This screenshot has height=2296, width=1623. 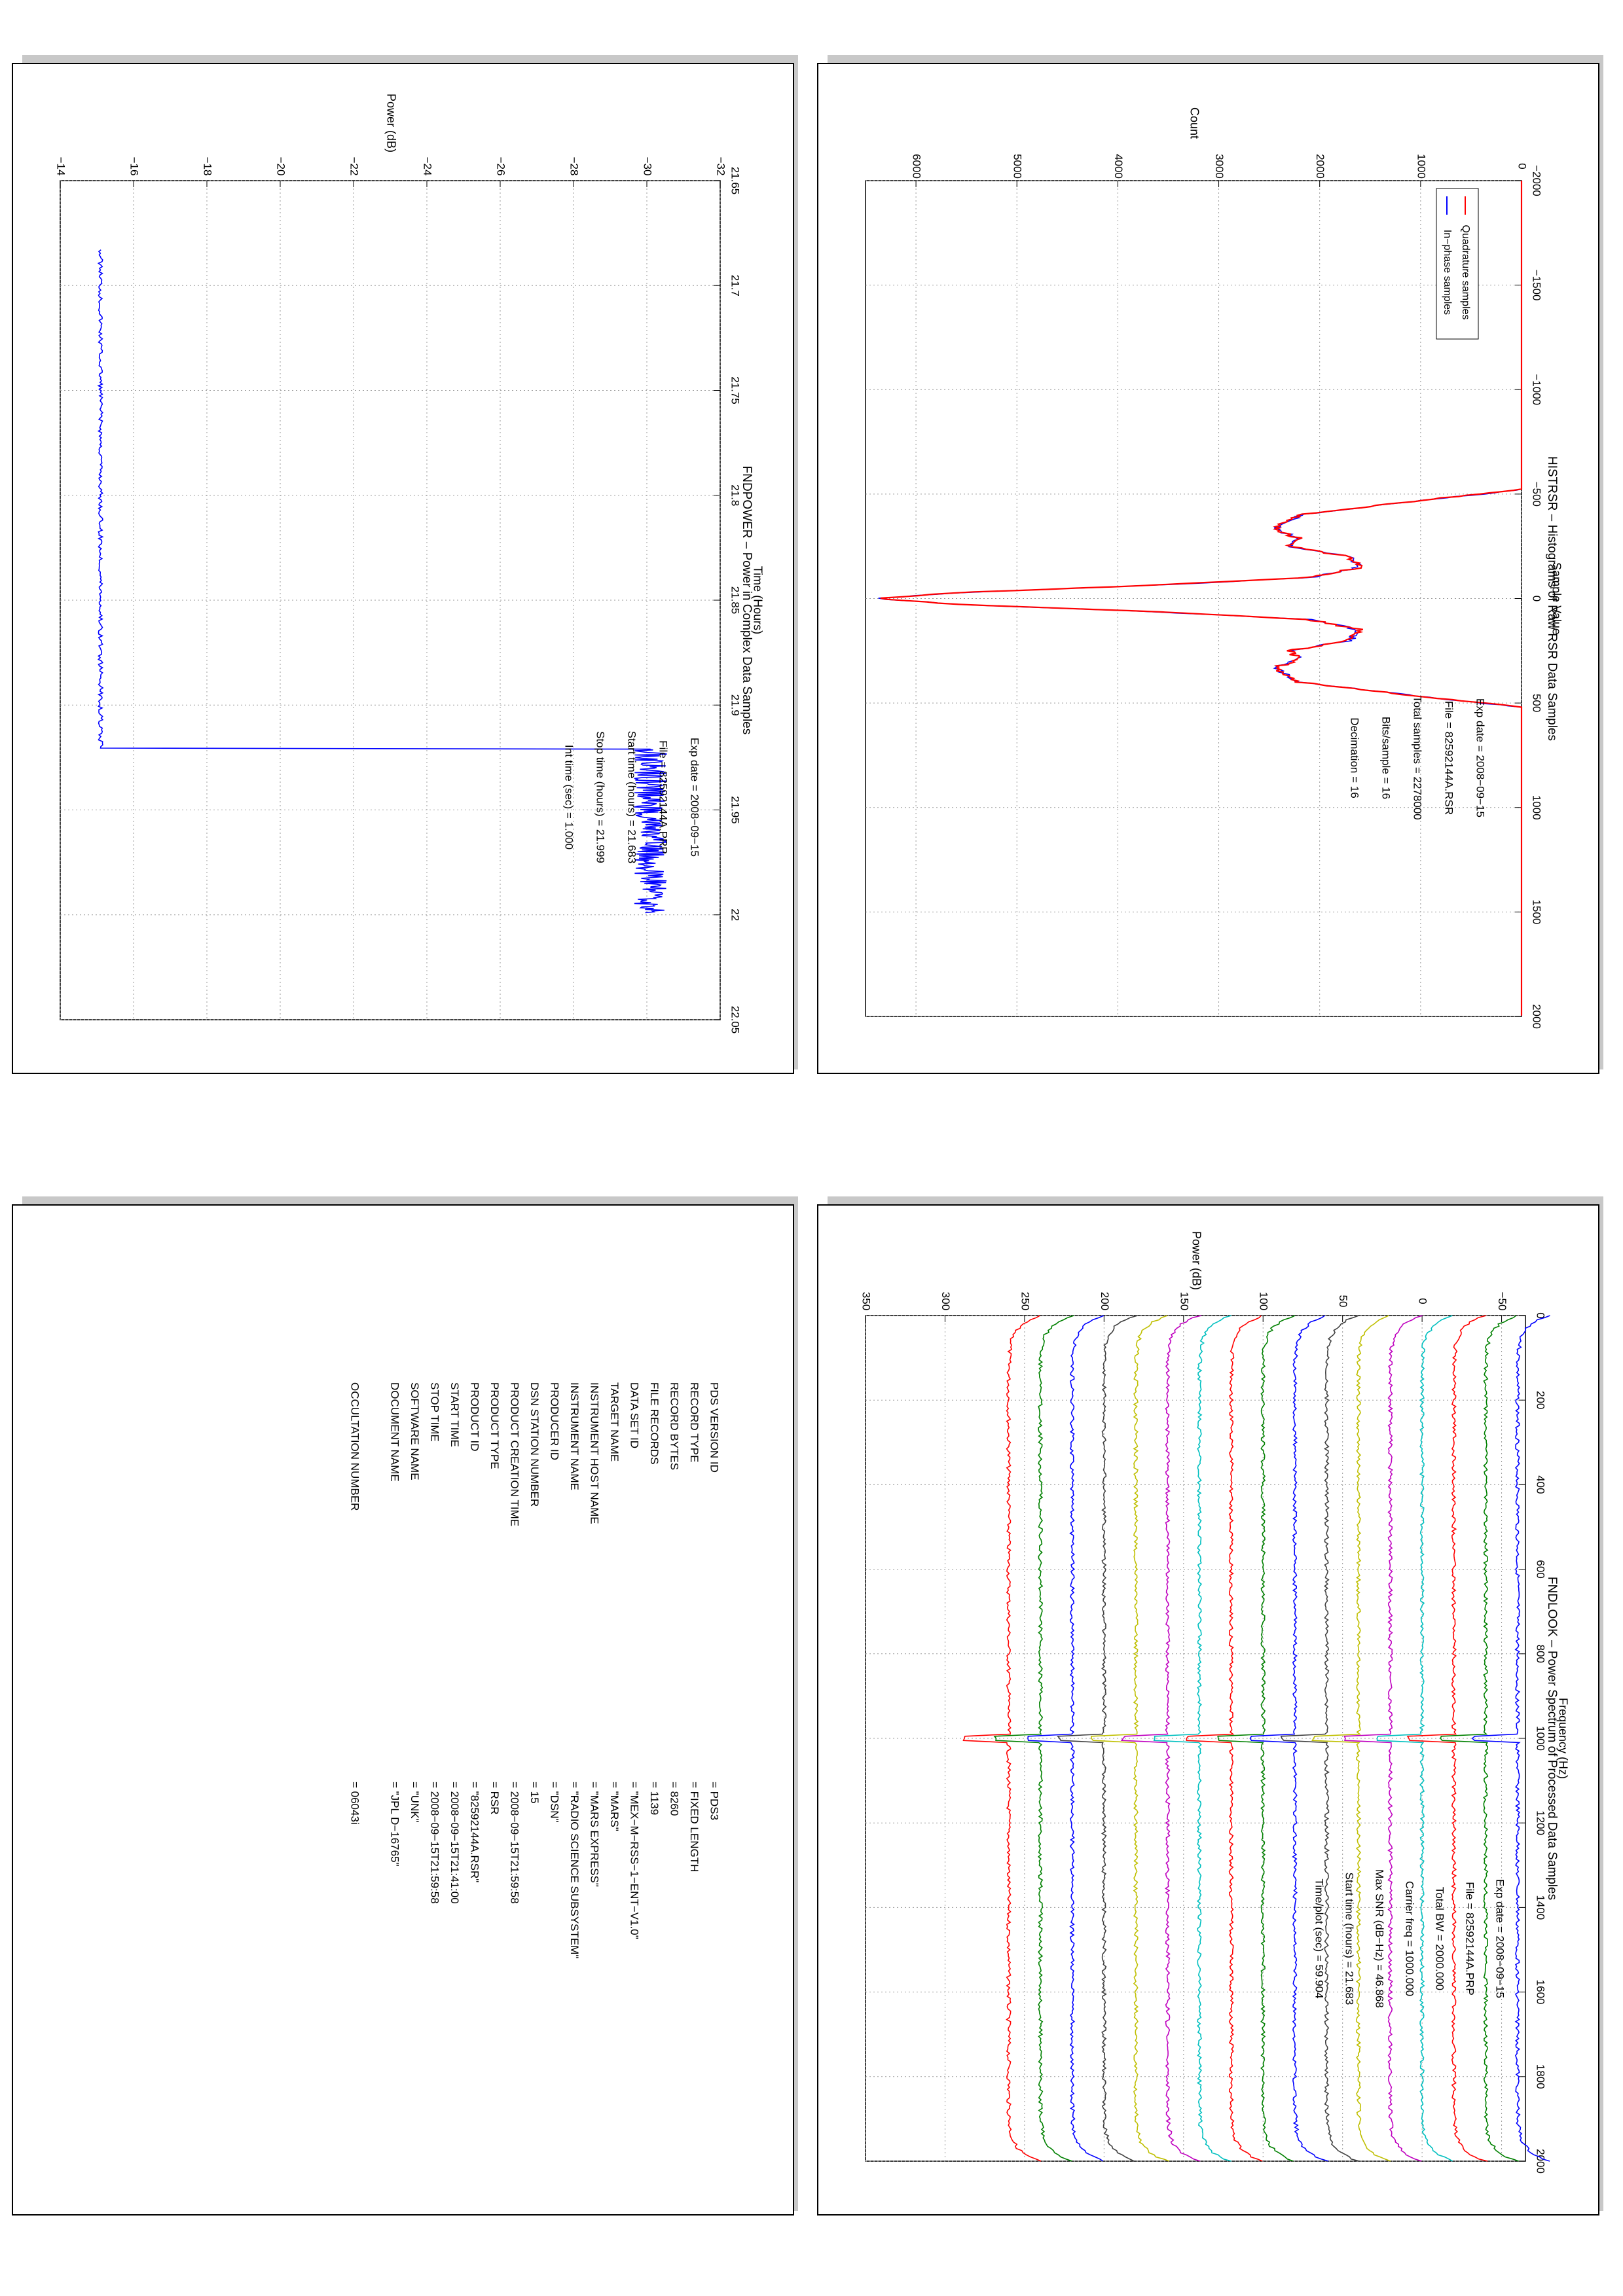 I want to click on y-tick-label: −32, so click(x=721, y=166).